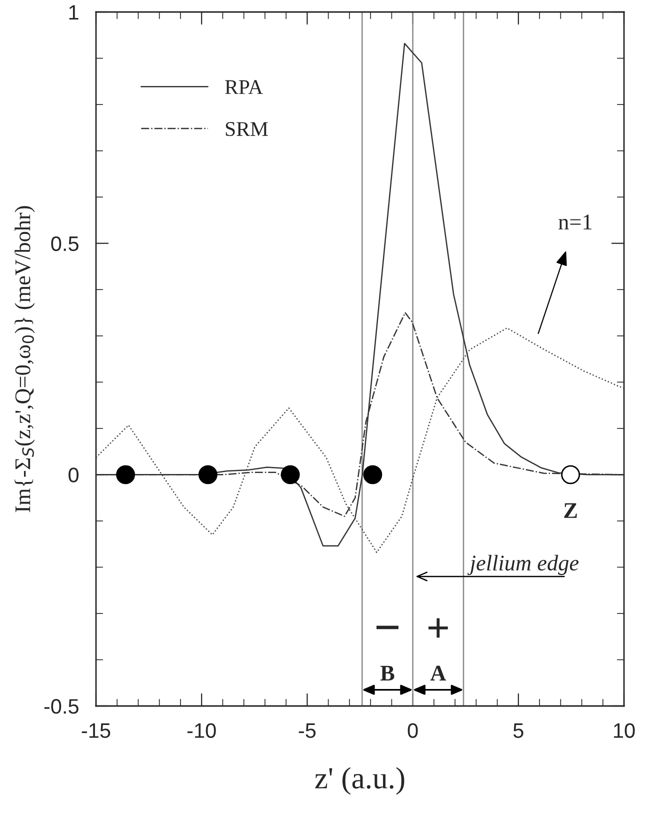 The height and width of the screenshot is (834, 648). I want to click on annotation: +, so click(438, 628).